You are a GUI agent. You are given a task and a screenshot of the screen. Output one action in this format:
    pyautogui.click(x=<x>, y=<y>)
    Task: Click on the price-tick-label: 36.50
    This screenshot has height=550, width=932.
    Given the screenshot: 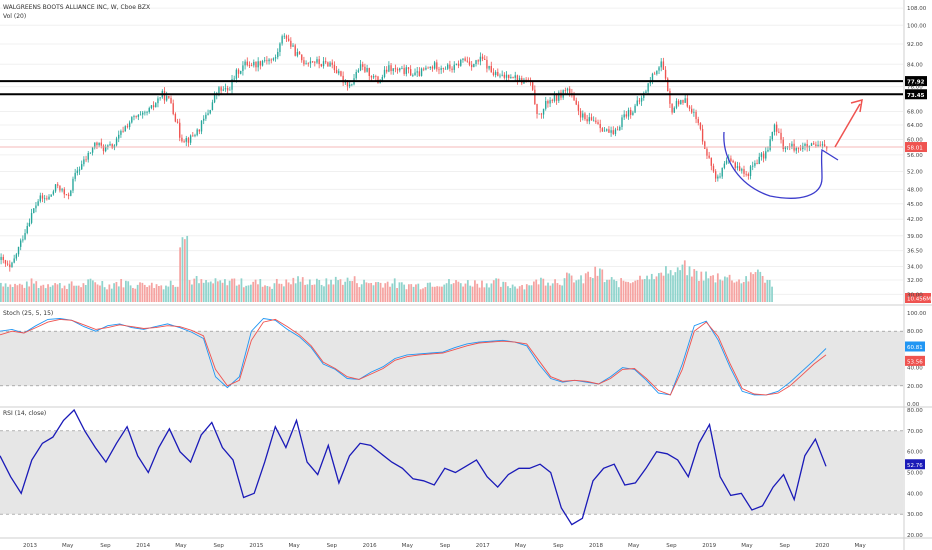 What is the action you would take?
    pyautogui.click(x=915, y=252)
    